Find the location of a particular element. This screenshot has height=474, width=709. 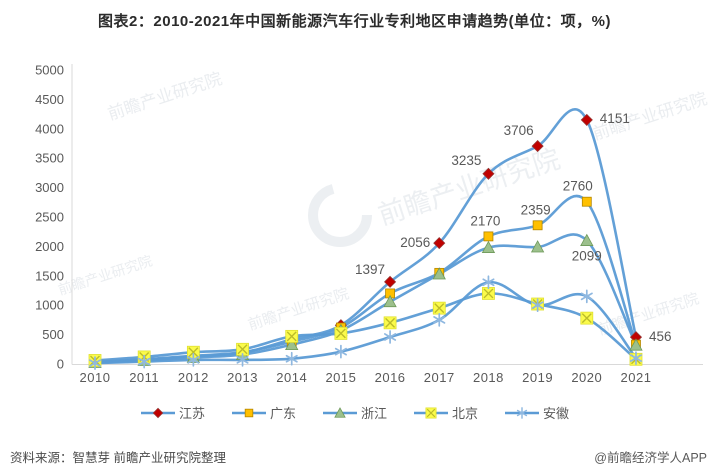

legend-swatch-anhui is located at coordinates (522, 412).